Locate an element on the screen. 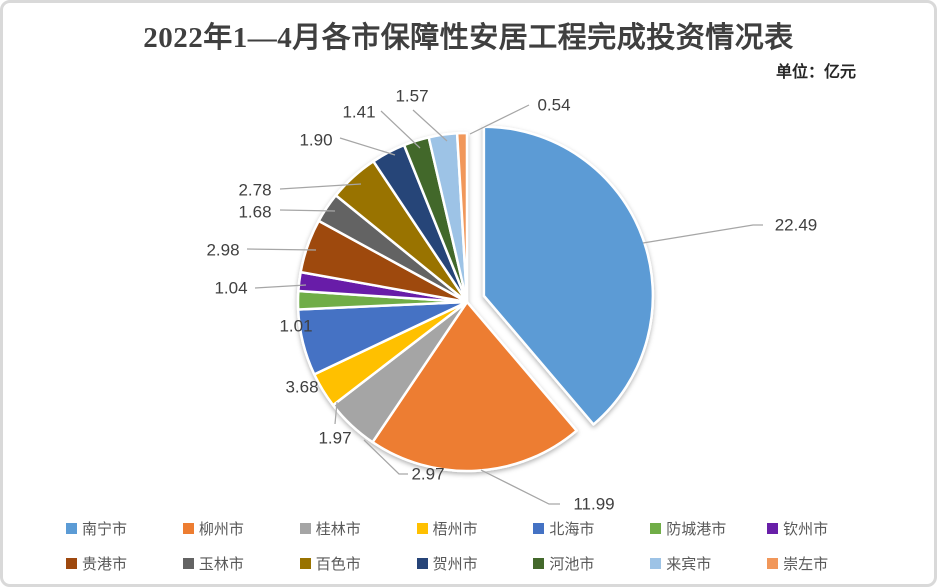  legend-item-10: 百色市 is located at coordinates (358, 563).